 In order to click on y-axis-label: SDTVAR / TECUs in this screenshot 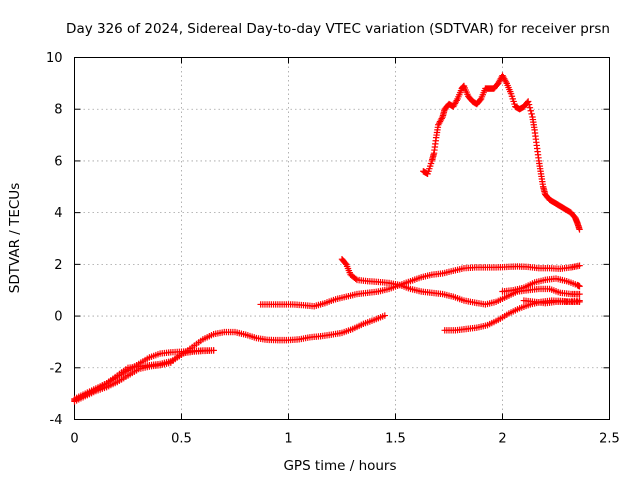, I will do `click(15, 238)`.